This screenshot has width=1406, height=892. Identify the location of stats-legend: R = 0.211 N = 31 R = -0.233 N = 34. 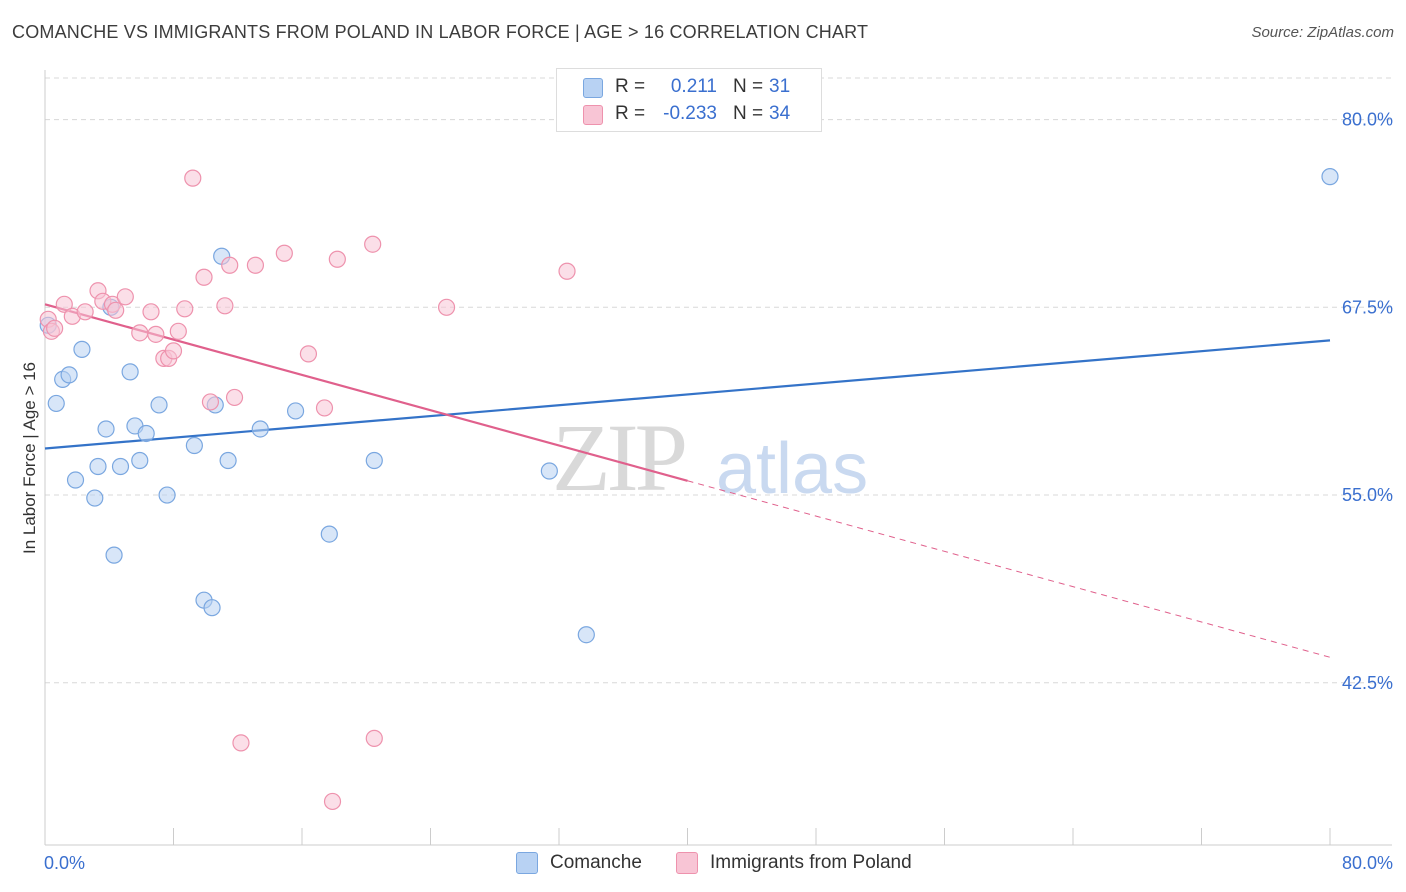
(689, 100).